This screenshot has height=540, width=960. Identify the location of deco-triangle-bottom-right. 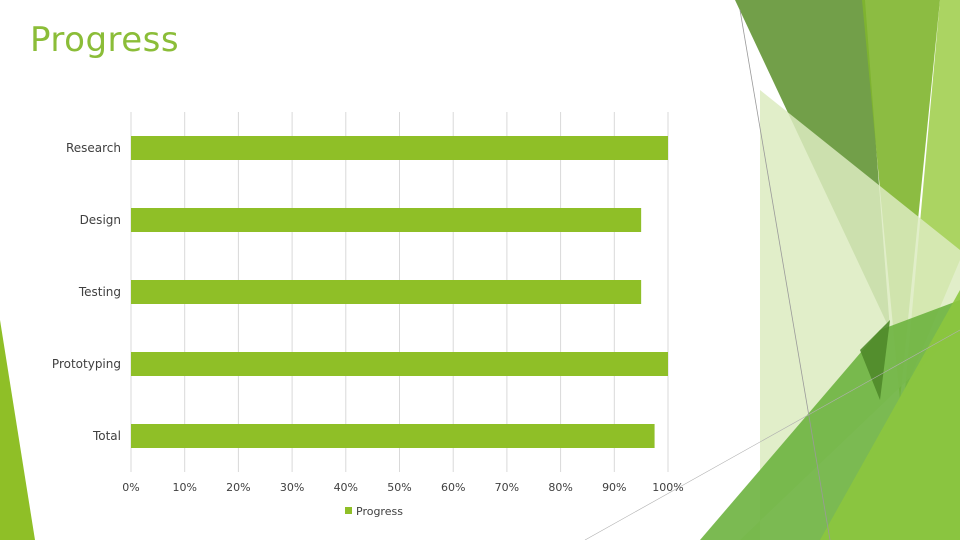
(890, 415).